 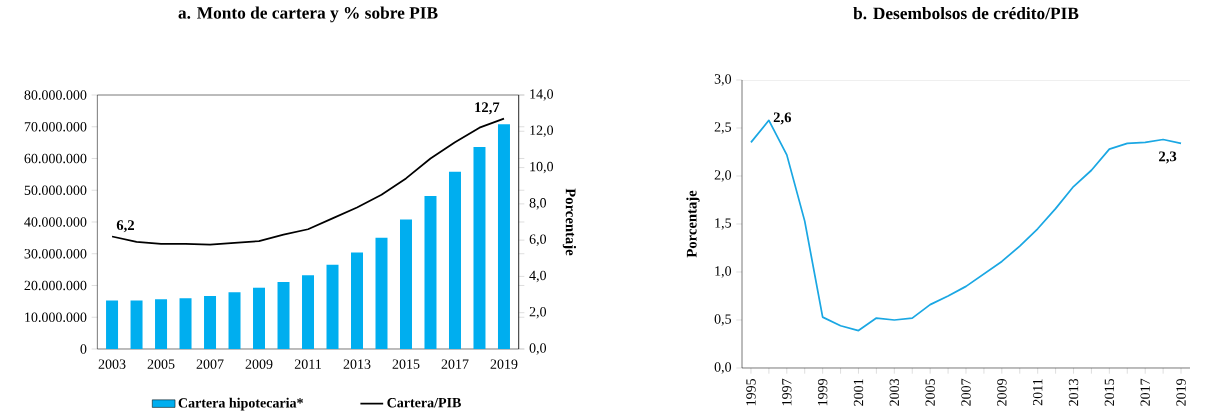 I want to click on y-tick-label: 30.000.000, so click(x=55, y=253).